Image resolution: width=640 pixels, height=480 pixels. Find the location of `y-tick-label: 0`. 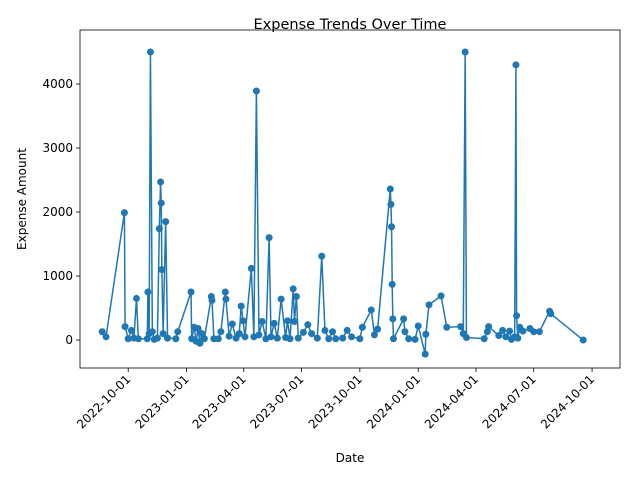

y-tick-label: 0 is located at coordinates (69, 340).